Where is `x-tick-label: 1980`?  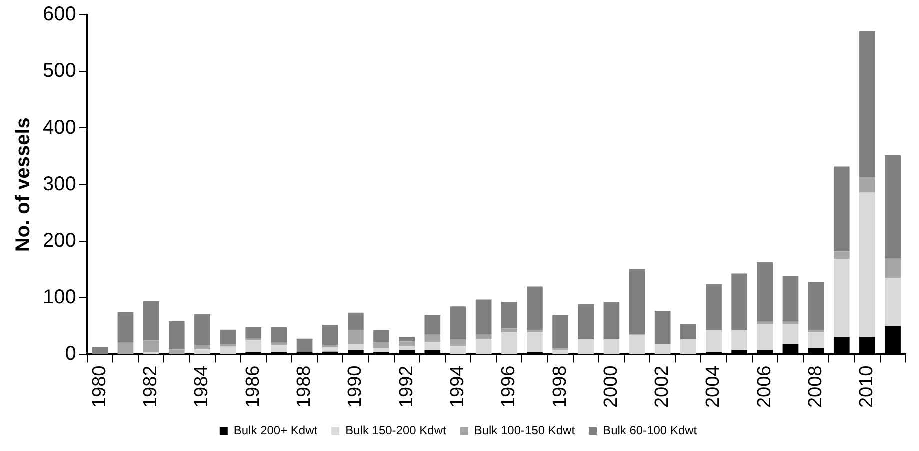 x-tick-label: 1980 is located at coordinates (99, 387).